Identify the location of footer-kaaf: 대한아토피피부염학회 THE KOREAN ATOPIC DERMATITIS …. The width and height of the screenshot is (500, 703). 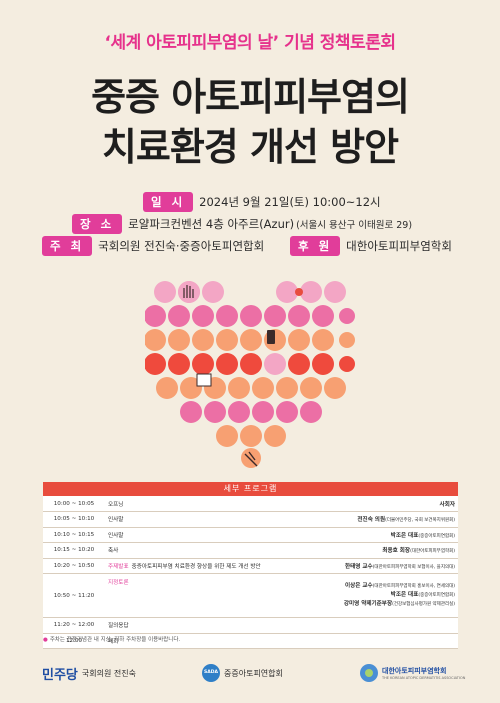
(412, 673).